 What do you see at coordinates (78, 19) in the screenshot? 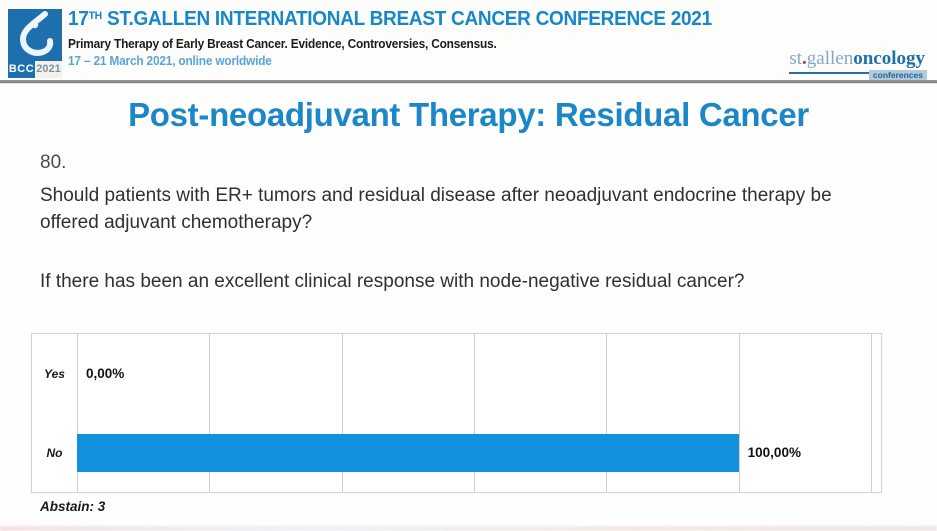
I see `conference-title-number: 17` at bounding box center [78, 19].